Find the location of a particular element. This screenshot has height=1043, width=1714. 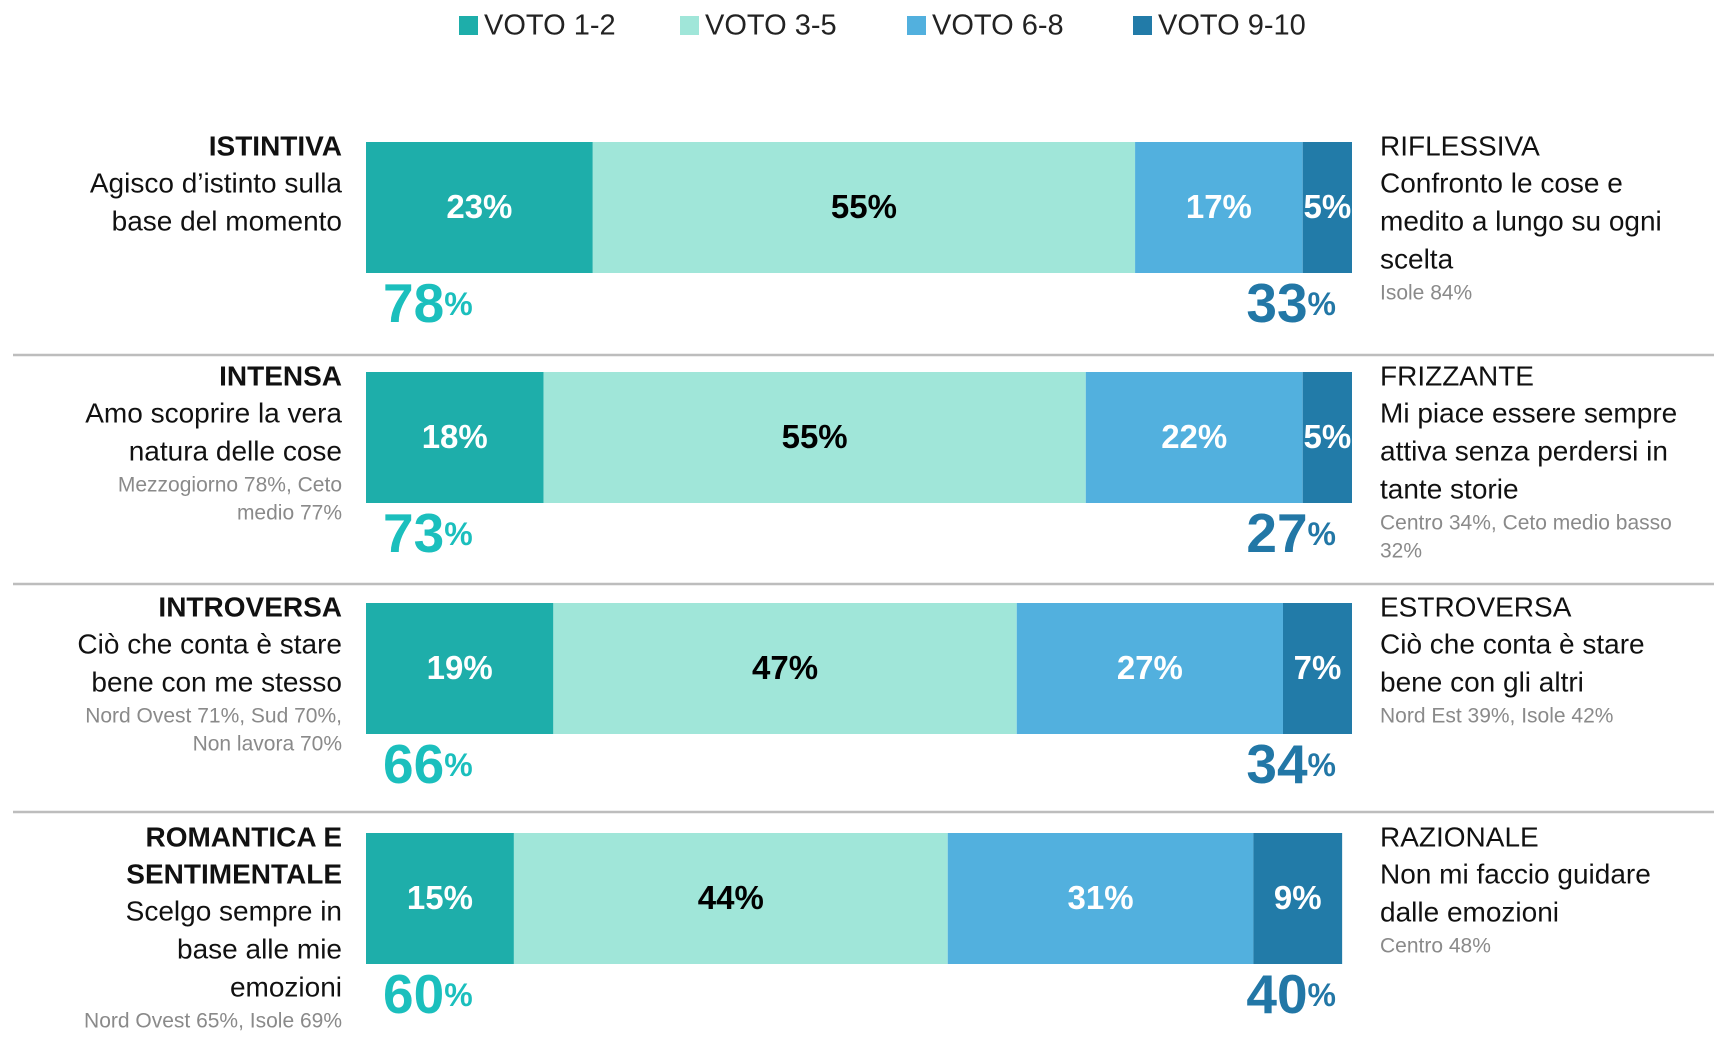

left-note: Nord Ovest 65%, Isole 69% is located at coordinates (213, 1021).